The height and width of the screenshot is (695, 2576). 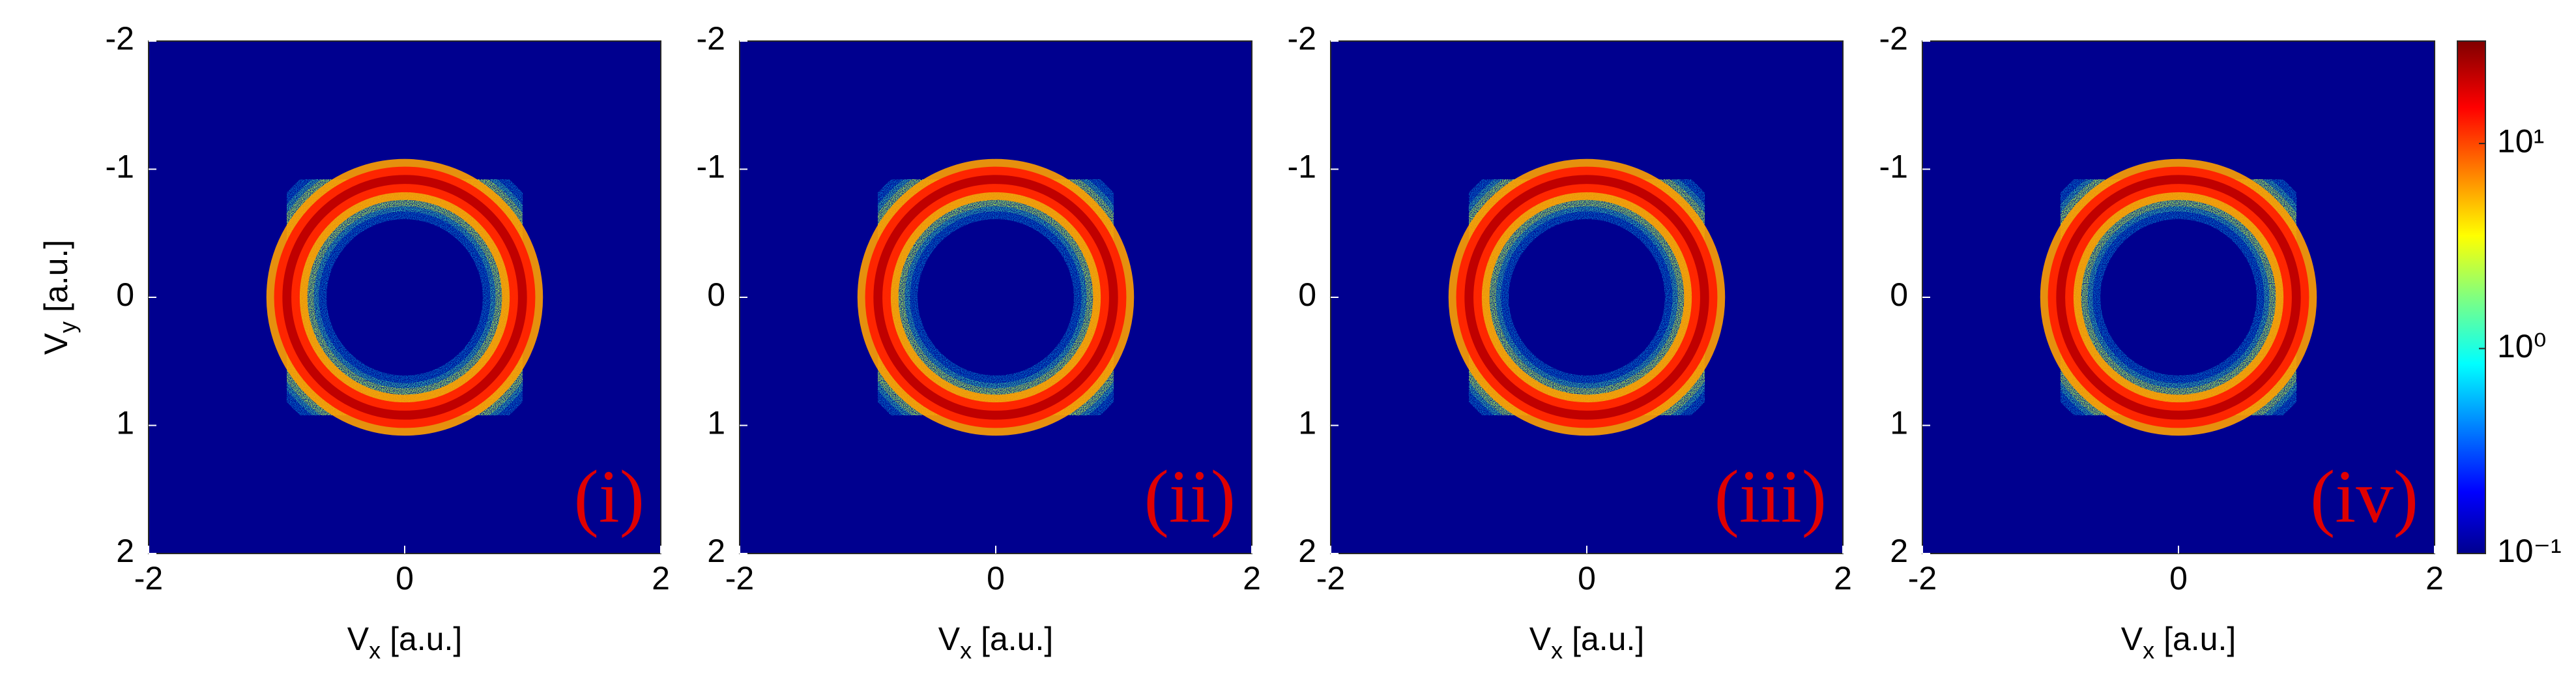 What do you see at coordinates (2520, 141) in the screenshot?
I see `colorbar-tick-label: 10¹` at bounding box center [2520, 141].